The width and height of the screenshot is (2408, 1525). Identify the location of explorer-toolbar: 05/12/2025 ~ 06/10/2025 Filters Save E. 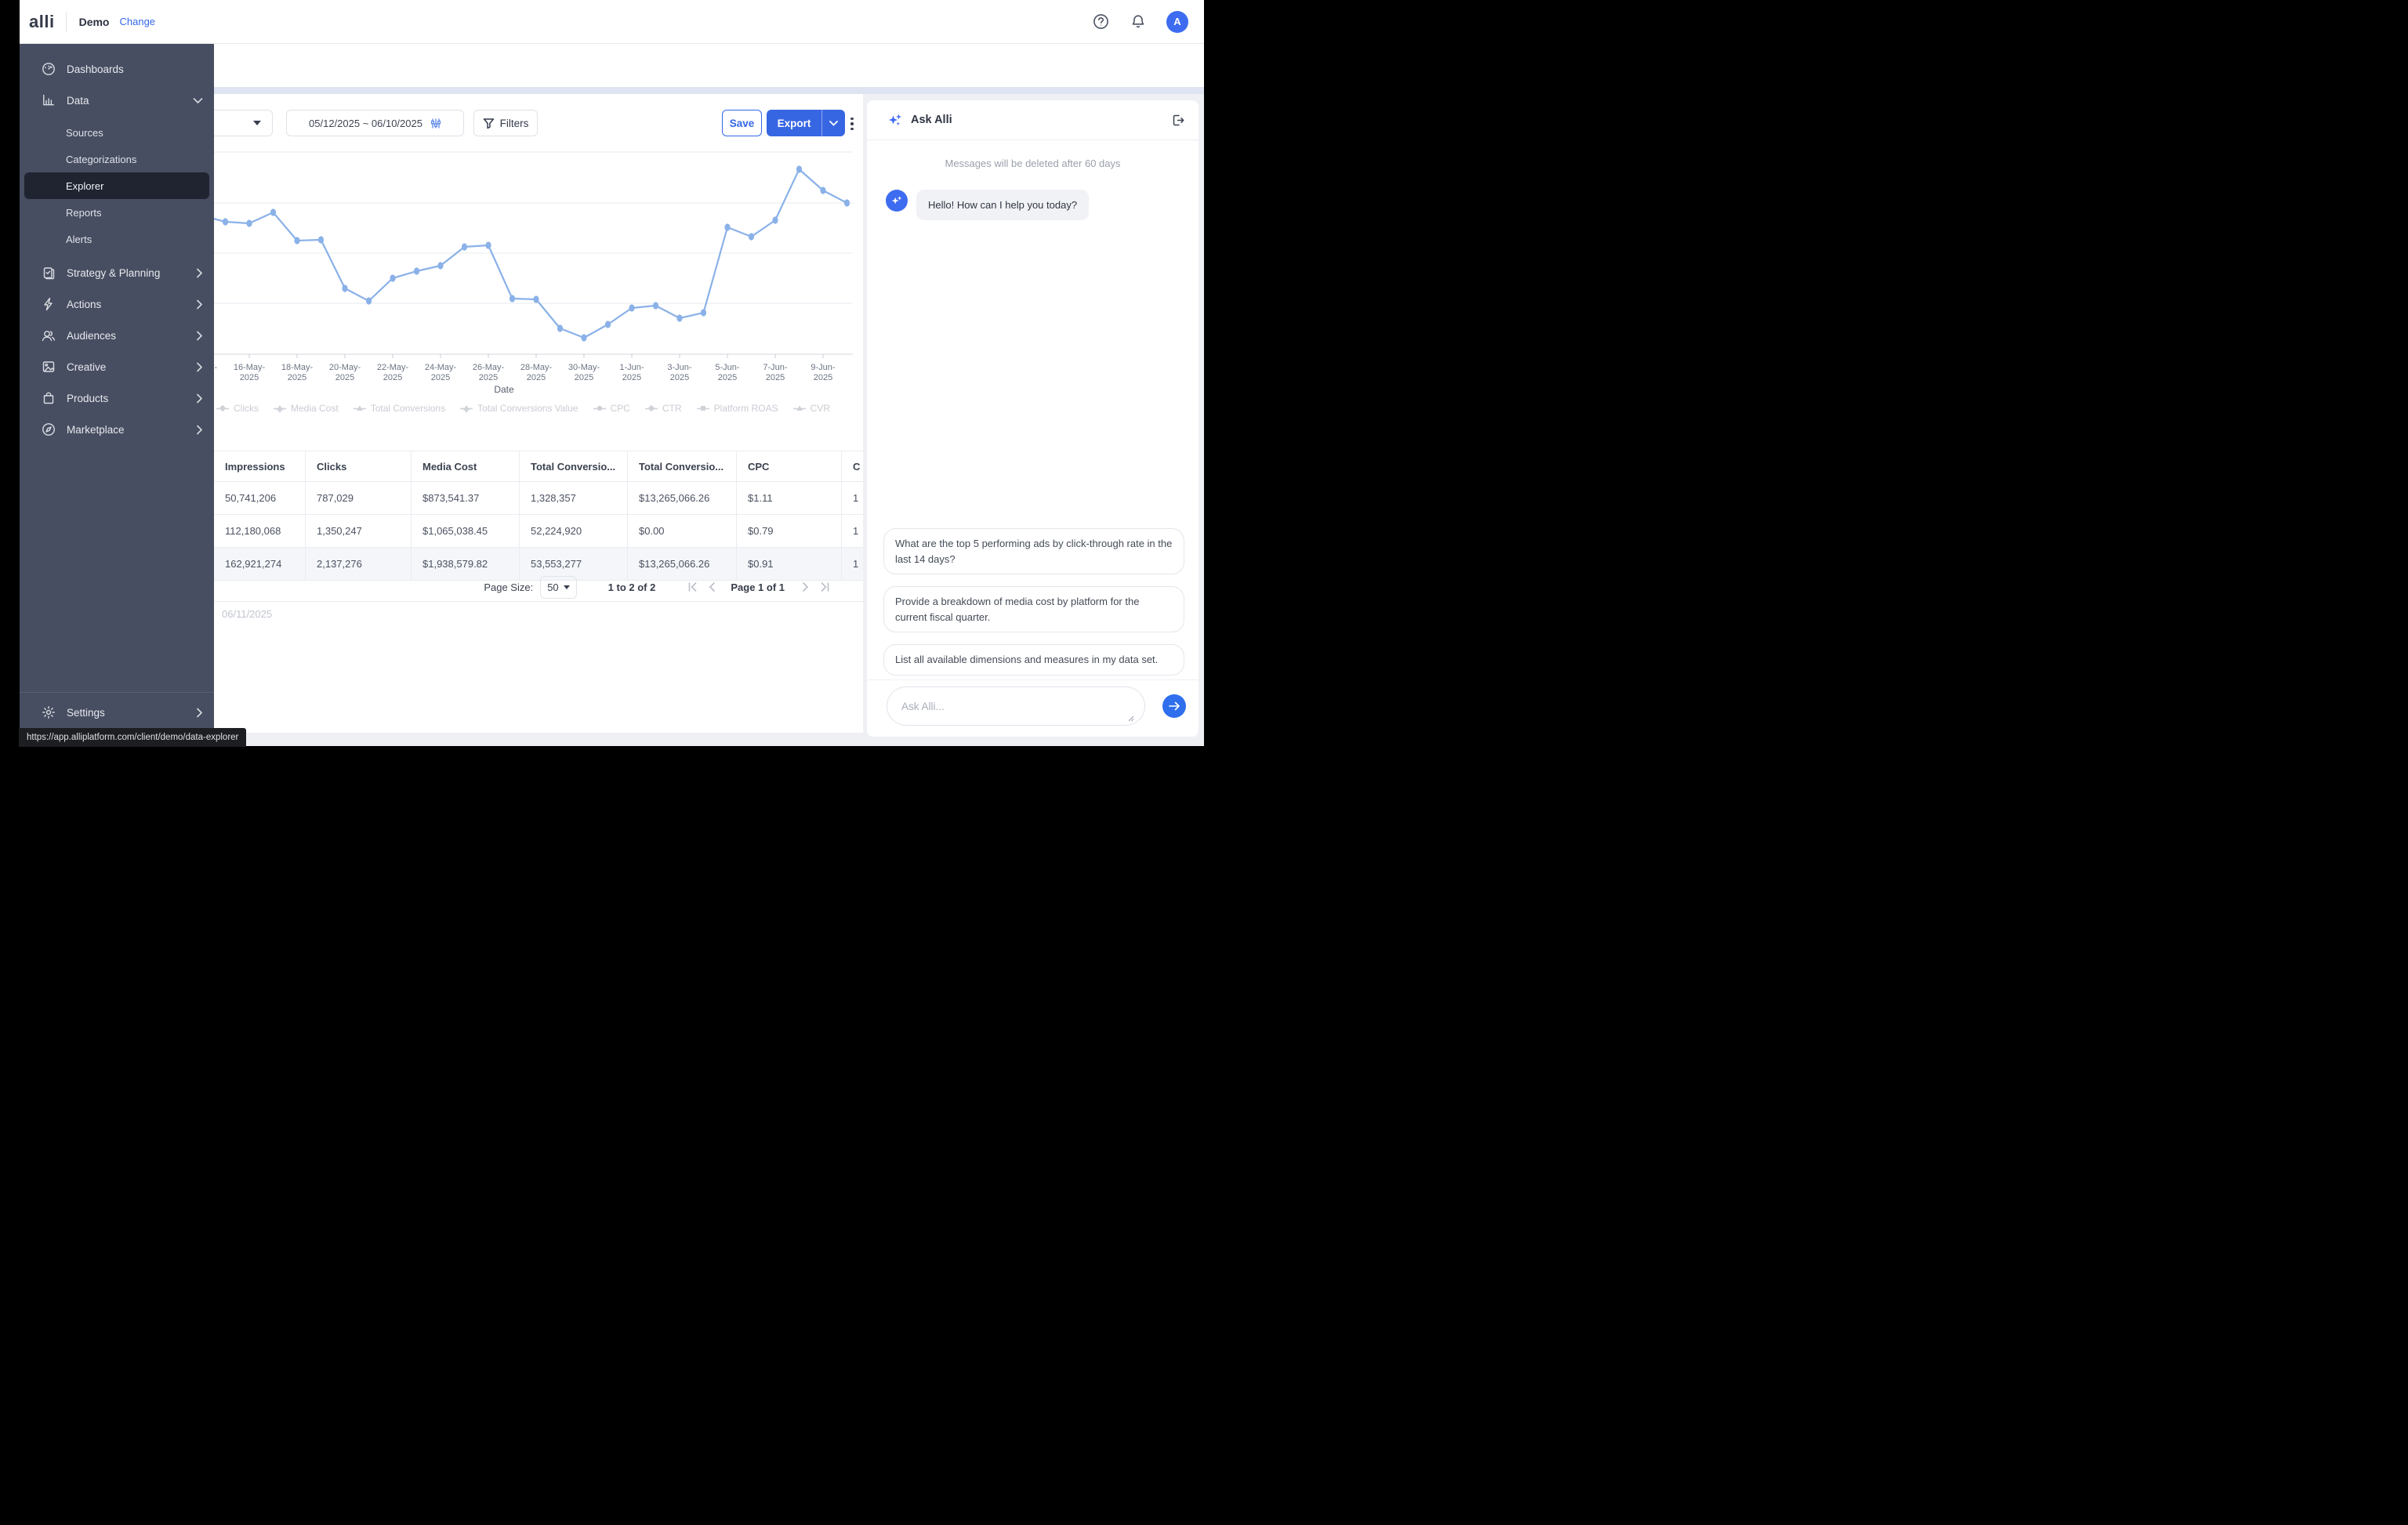
(538, 123).